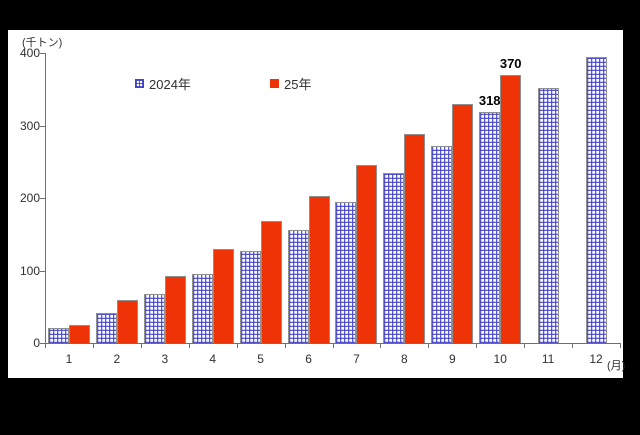 This screenshot has width=640, height=435. Describe the element at coordinates (452, 359) in the screenshot. I see `x-tick-label-9: 9` at that location.